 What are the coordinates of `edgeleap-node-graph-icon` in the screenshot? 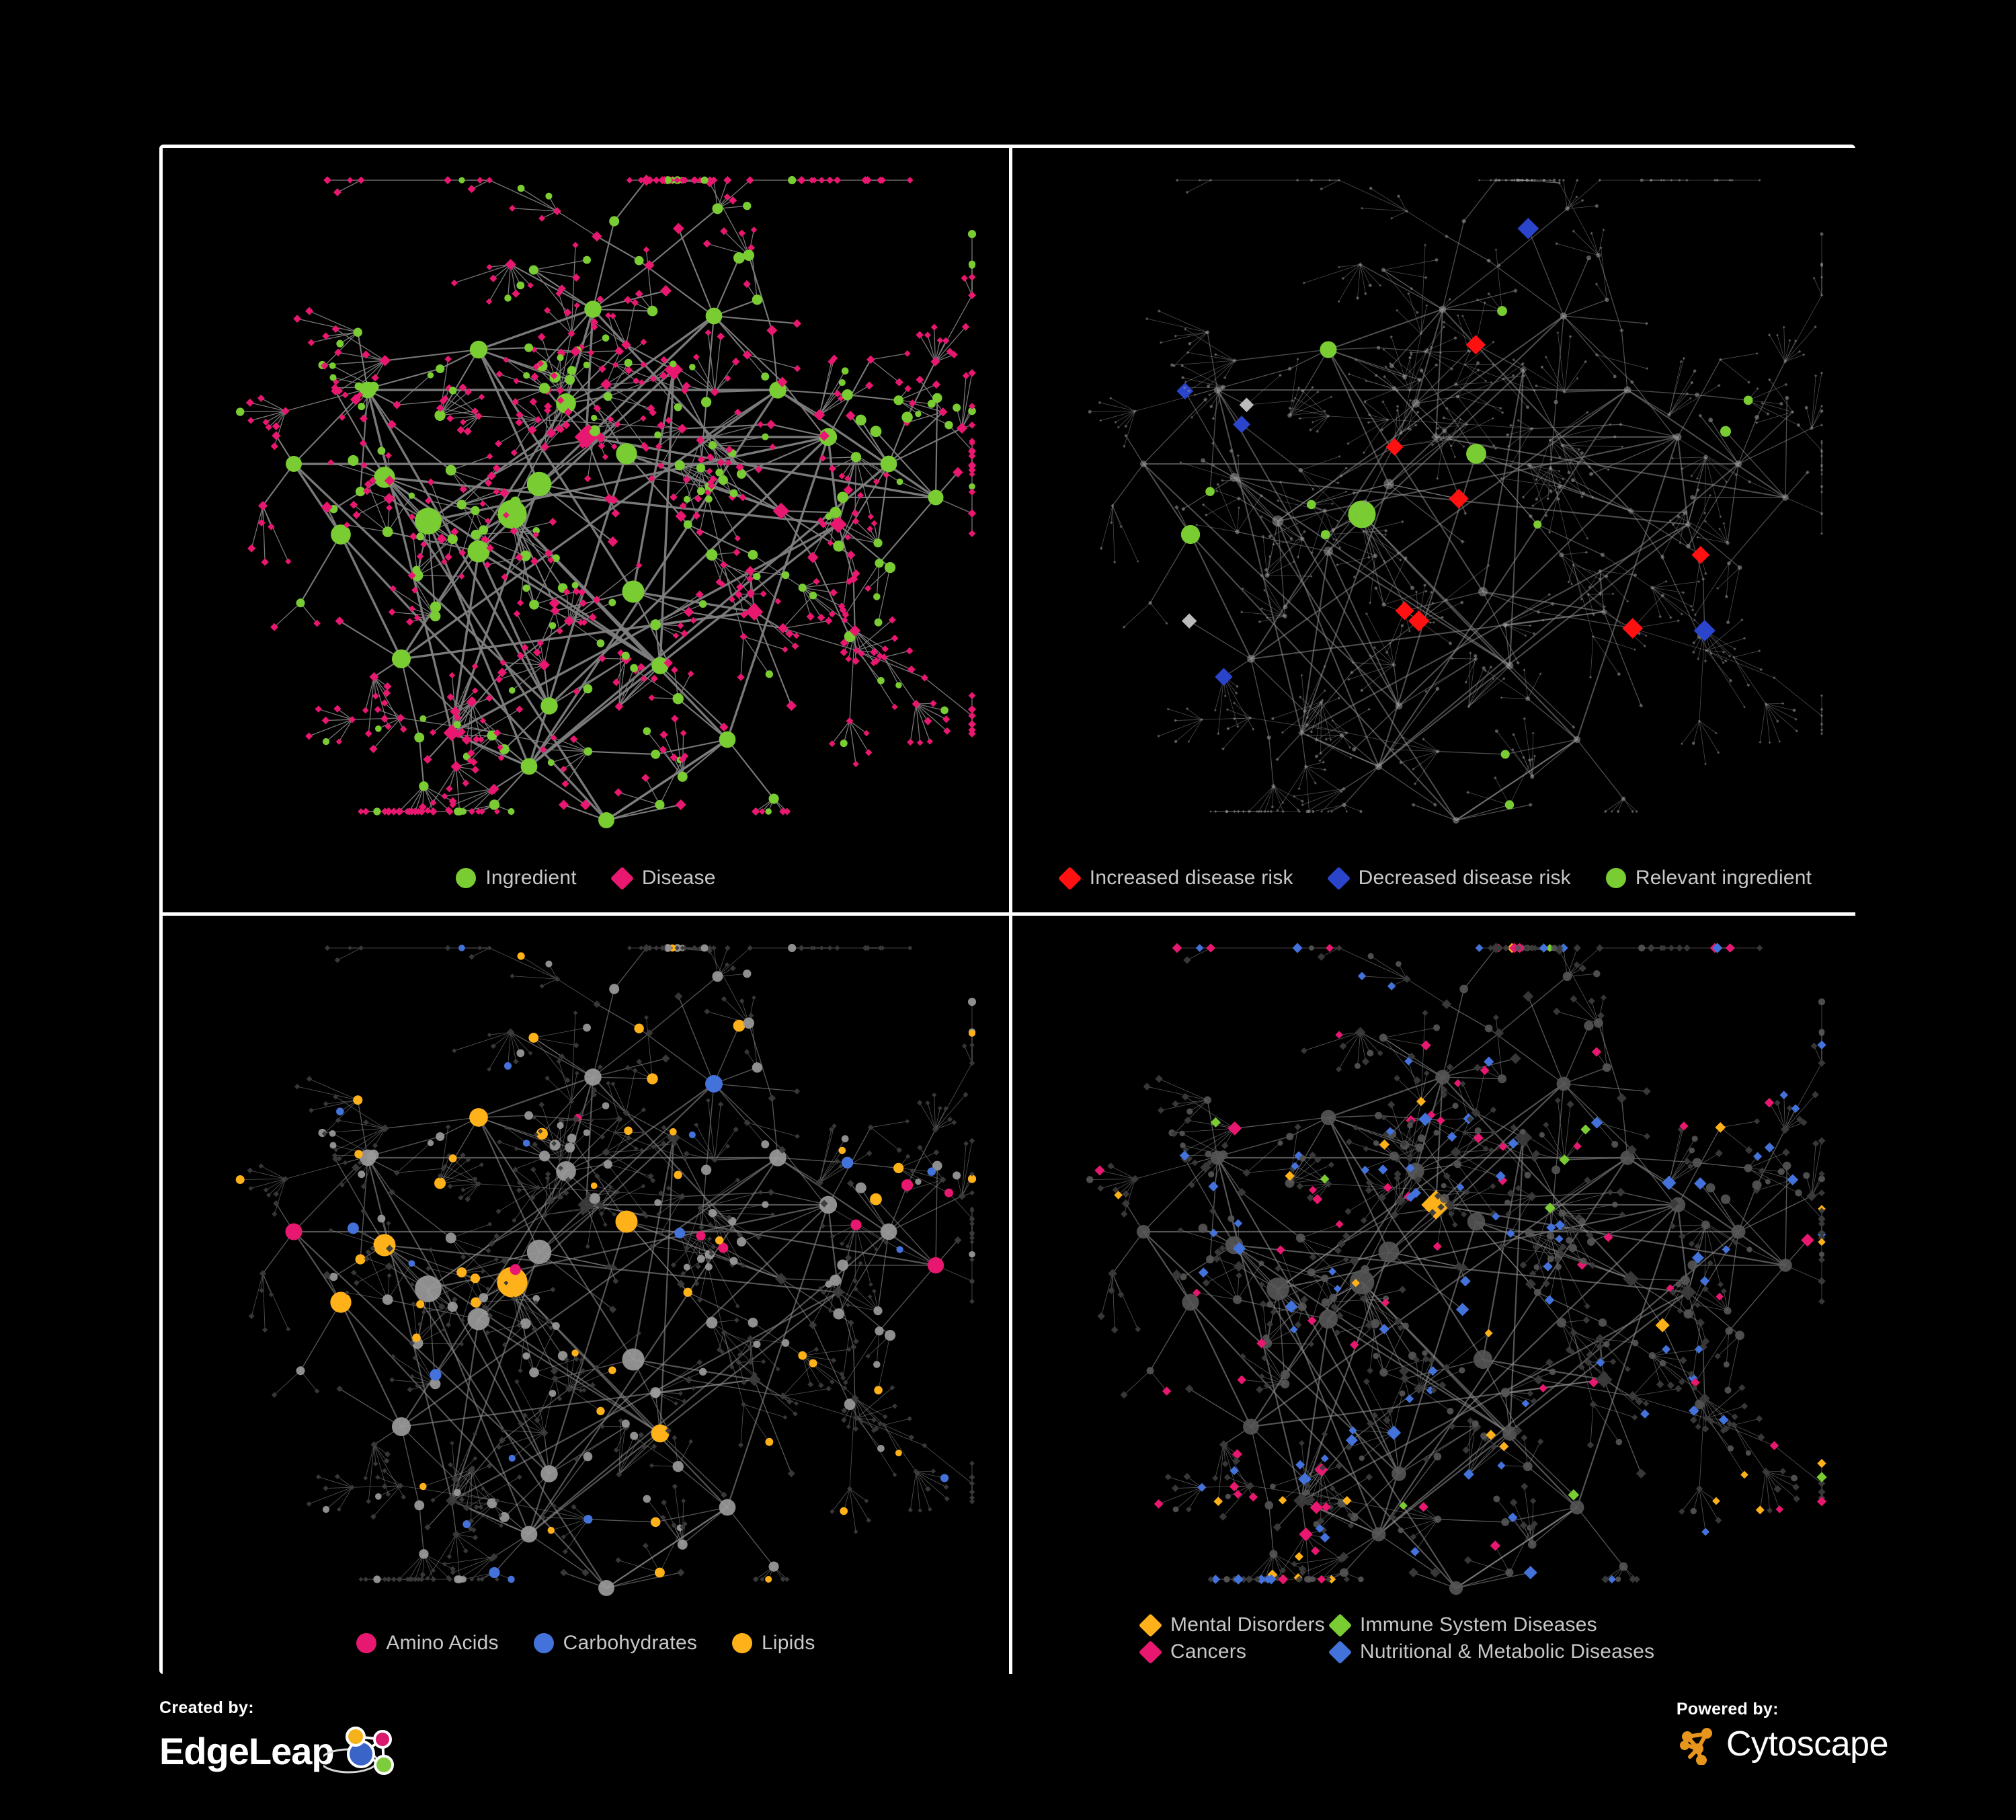 It's located at (361, 1751).